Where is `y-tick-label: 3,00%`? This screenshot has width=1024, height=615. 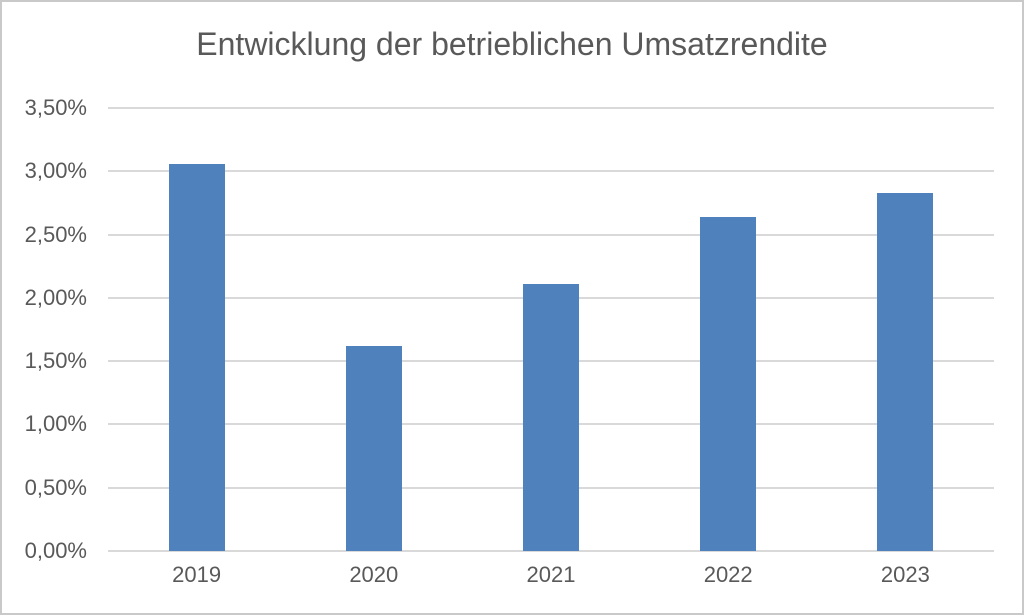
y-tick-label: 3,00% is located at coordinates (55, 171).